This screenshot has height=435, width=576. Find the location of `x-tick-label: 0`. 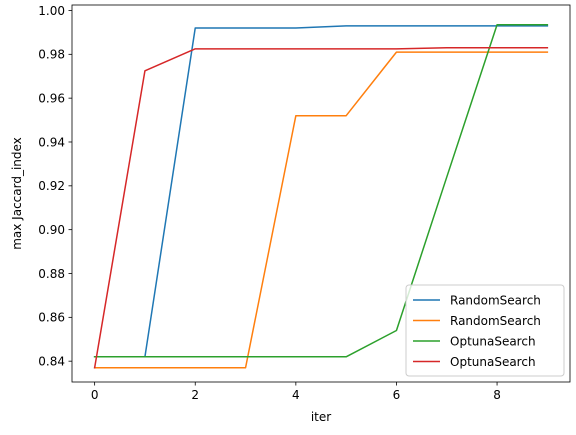

x-tick-label: 0 is located at coordinates (95, 395).